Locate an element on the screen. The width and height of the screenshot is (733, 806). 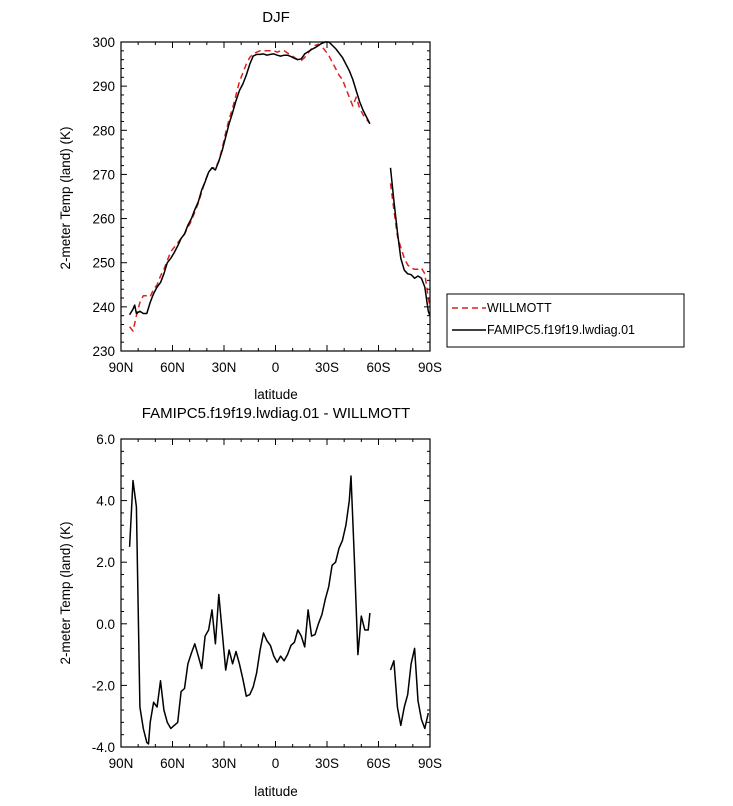
bottom-chart-xlabel: latitude is located at coordinates (276, 791).